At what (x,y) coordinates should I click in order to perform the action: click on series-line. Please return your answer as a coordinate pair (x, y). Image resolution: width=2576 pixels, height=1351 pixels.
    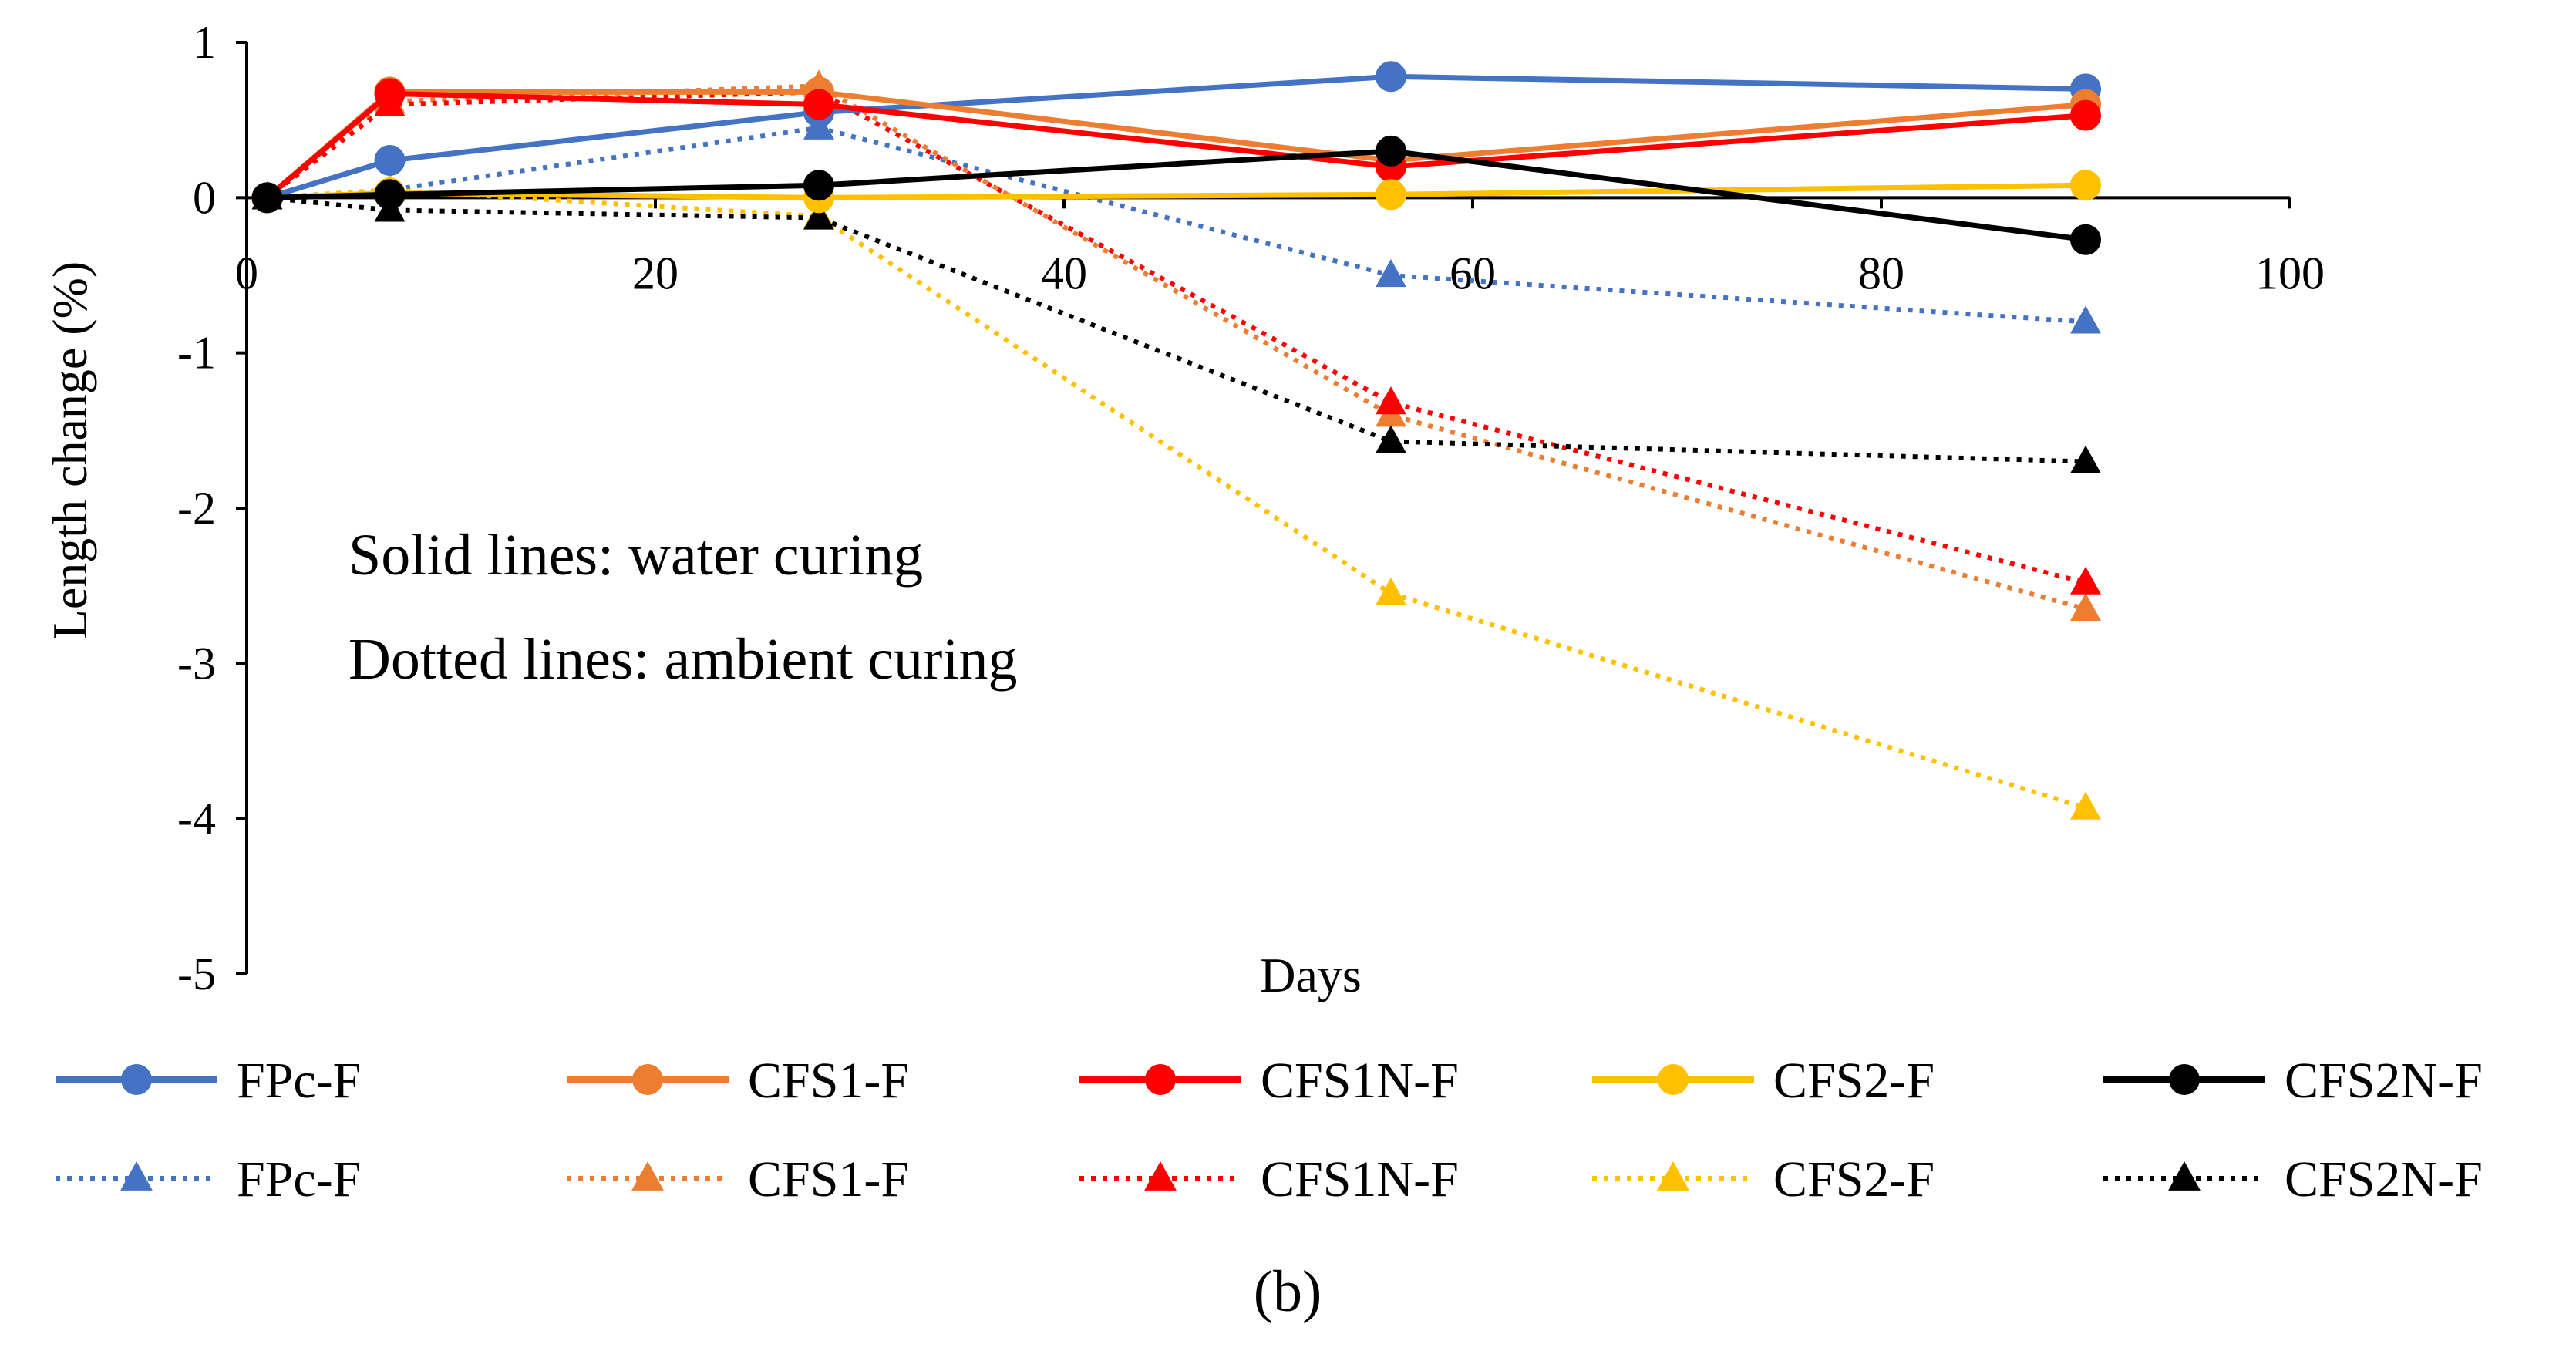
    Looking at the image, I should click on (1177, 329).